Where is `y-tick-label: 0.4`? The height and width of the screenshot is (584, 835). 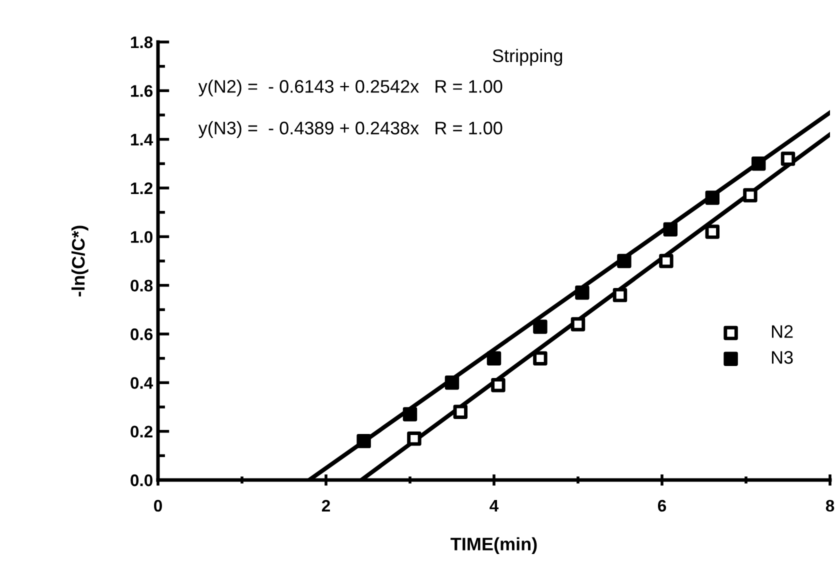 y-tick-label: 0.4 is located at coordinates (142, 383).